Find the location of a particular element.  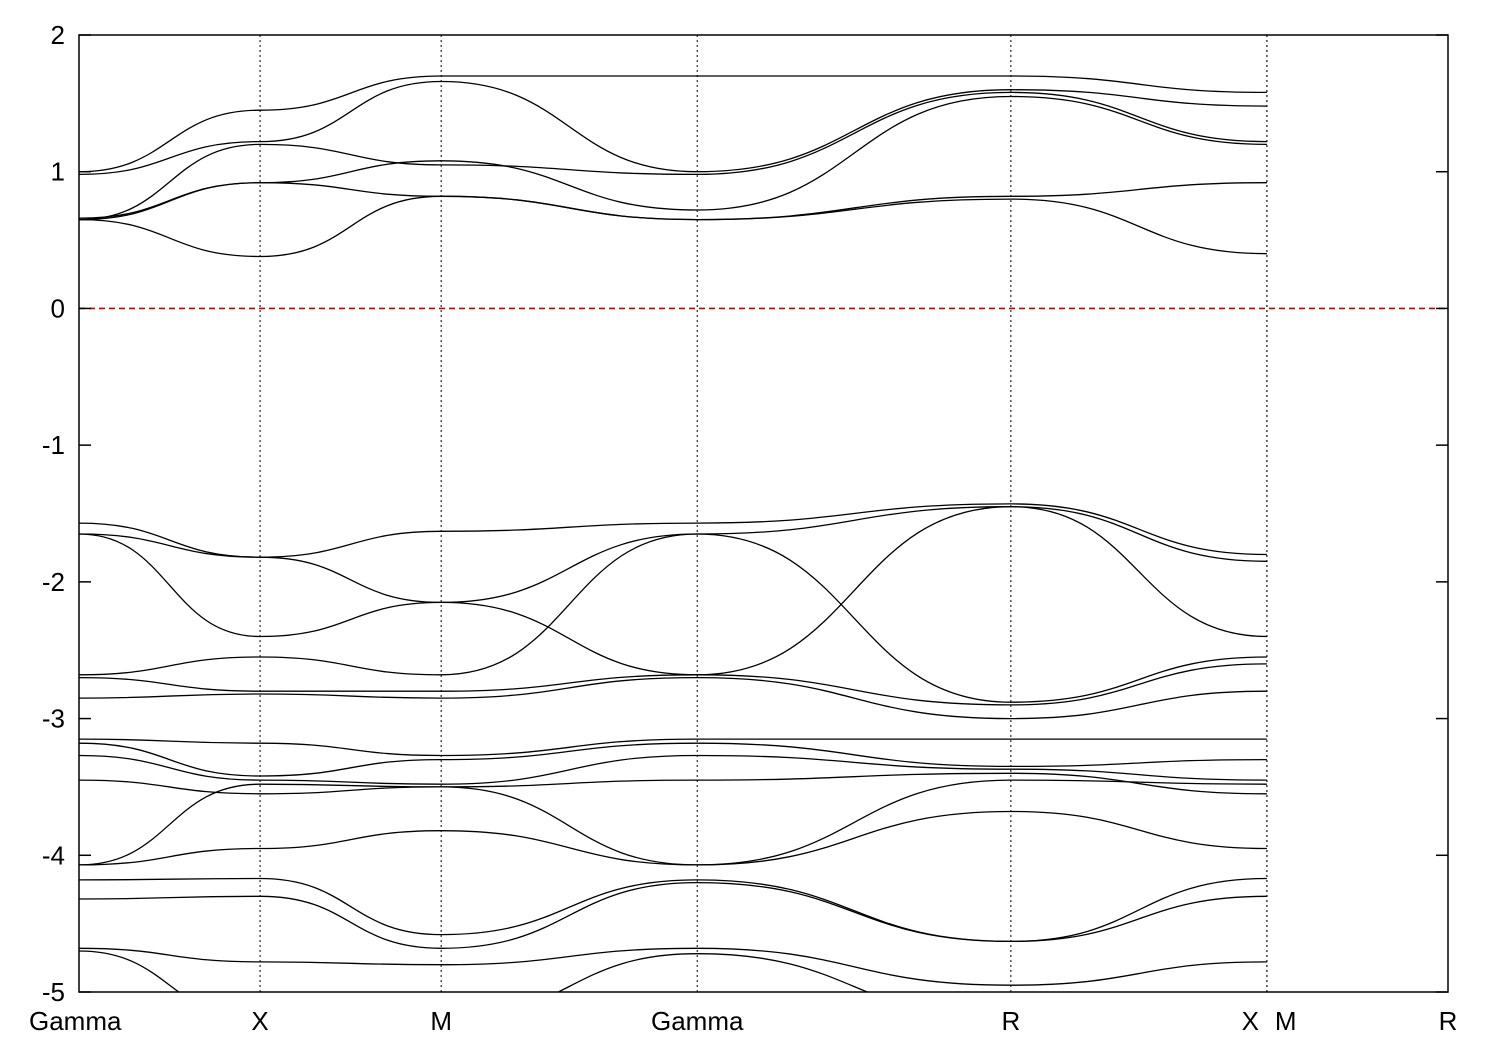

y-tick-label: 2 is located at coordinates (58, 35).